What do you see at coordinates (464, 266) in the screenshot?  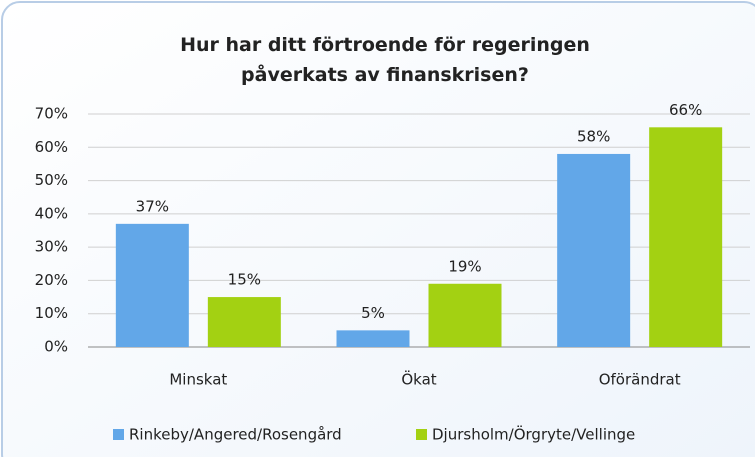 I see `data-label: 19%` at bounding box center [464, 266].